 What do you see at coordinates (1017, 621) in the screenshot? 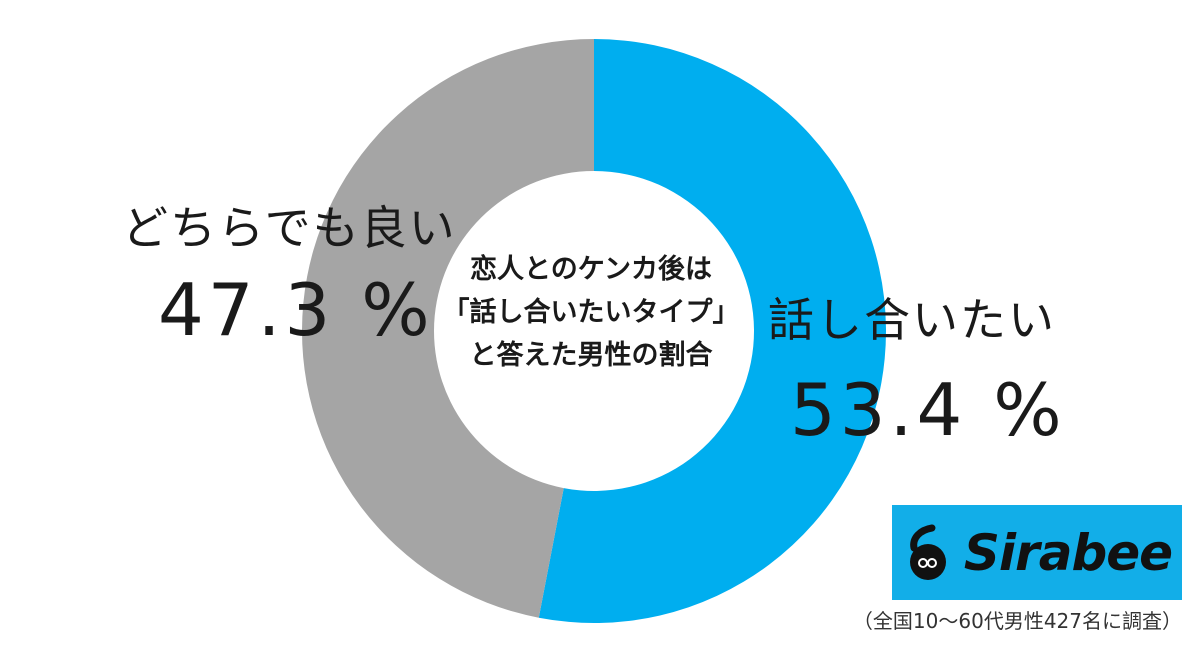
I see `survey-footnote: （全国10〜60代男性427名に調査）` at bounding box center [1017, 621].